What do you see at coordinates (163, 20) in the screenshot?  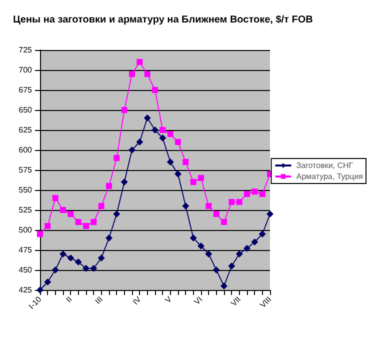 I see `chart-title: Цены на заготовки и арматуру на Ближнем Востоке, $/т FOB` at bounding box center [163, 20].